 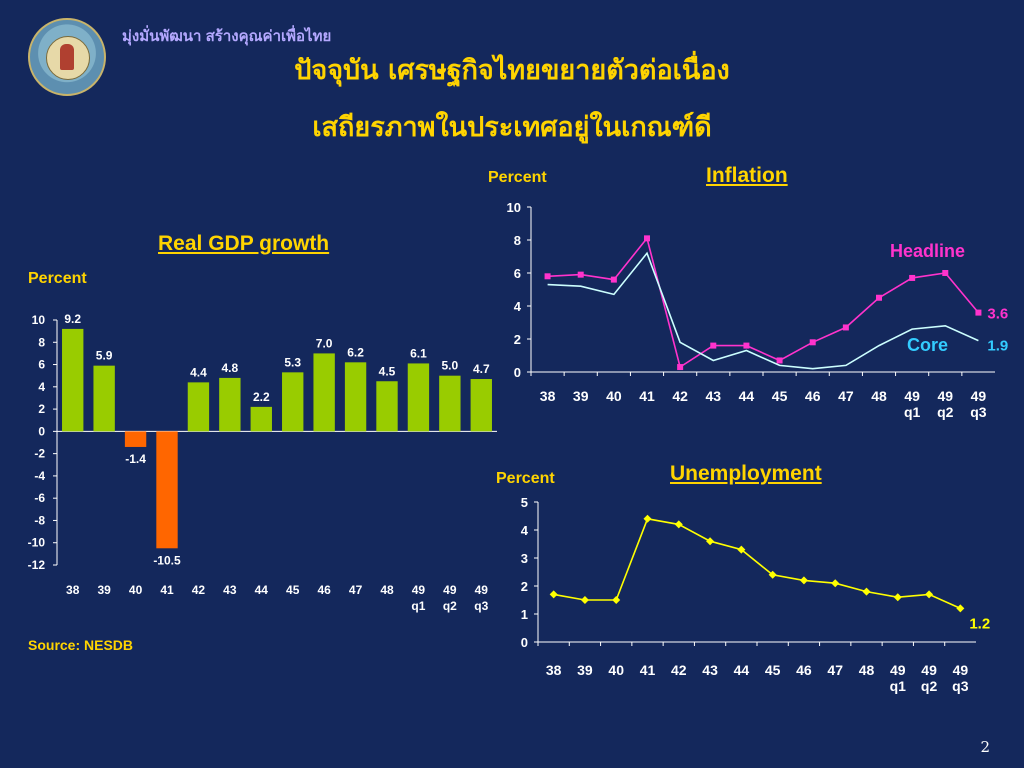 What do you see at coordinates (747, 175) in the screenshot?
I see `inflation-chart-title: Inflation` at bounding box center [747, 175].